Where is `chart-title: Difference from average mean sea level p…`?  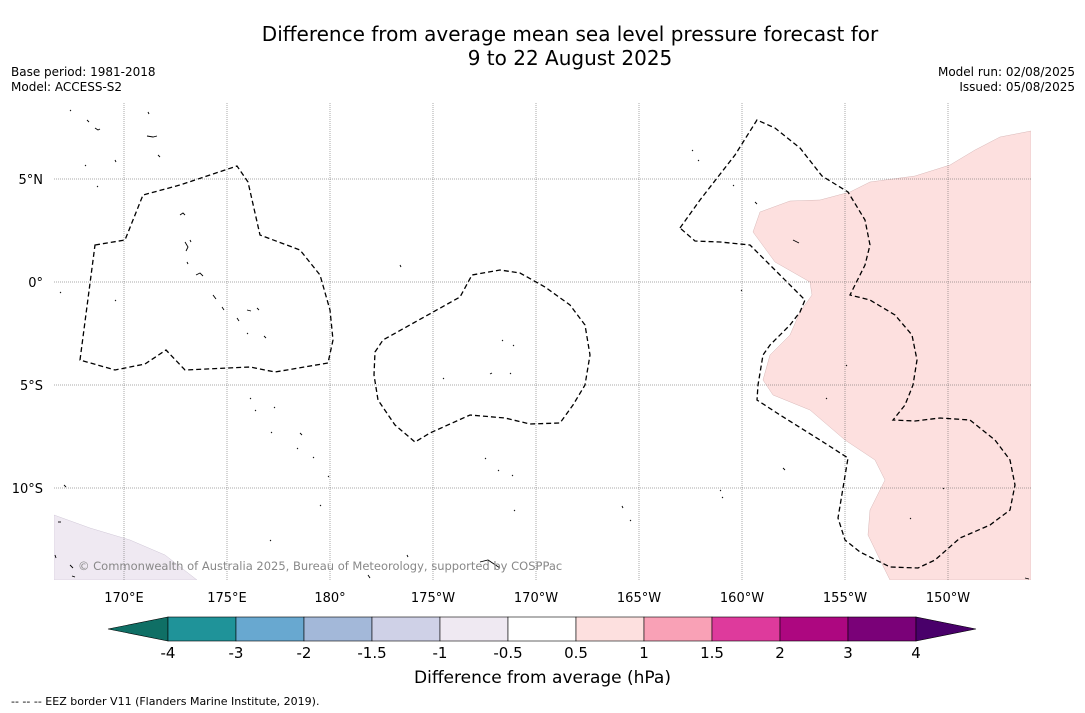 chart-title: Difference from average mean sea level p… is located at coordinates (542, 46).